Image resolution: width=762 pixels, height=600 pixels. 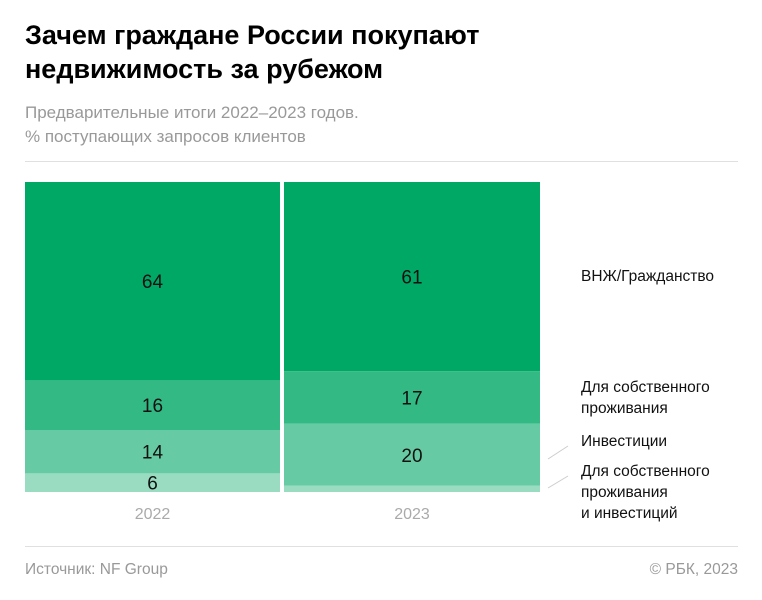 I want to click on legend-label-3: Для собственного проживания и инвестиций, so click(x=645, y=492).